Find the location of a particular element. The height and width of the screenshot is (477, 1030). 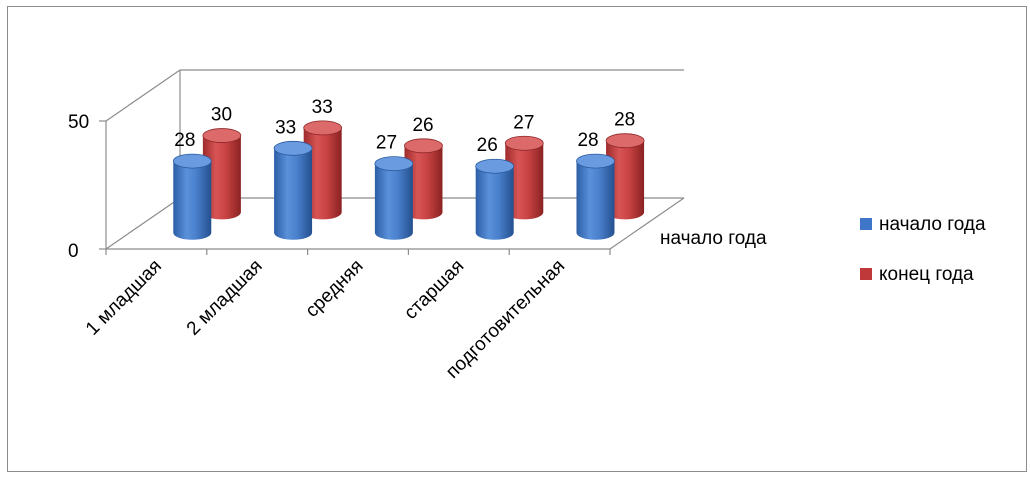

data-label-start-0: 28 is located at coordinates (184, 140).